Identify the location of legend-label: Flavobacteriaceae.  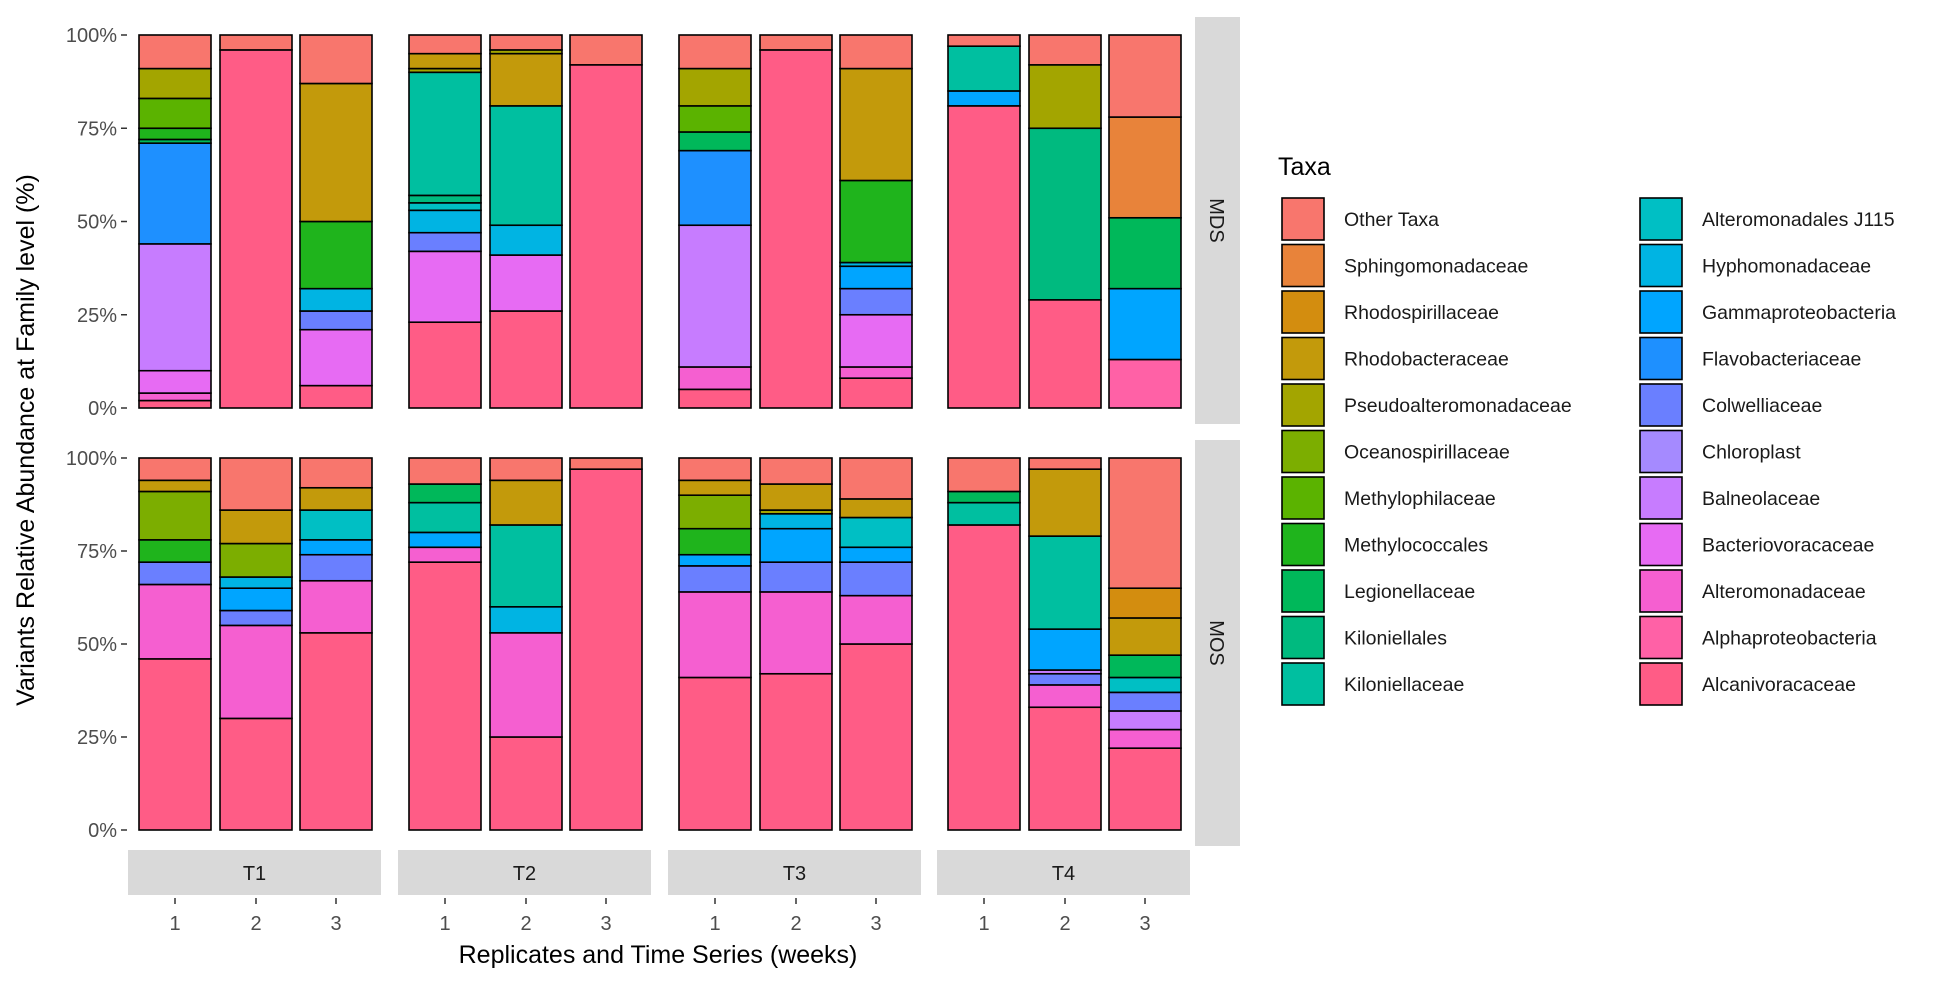
(1781, 360).